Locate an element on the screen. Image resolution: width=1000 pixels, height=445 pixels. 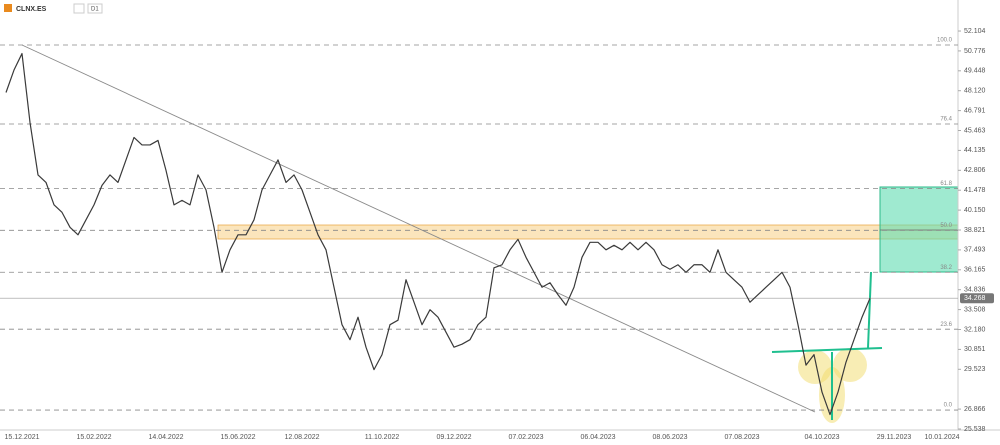
y-tick-label: 37.493 is located at coordinates (975, 250).